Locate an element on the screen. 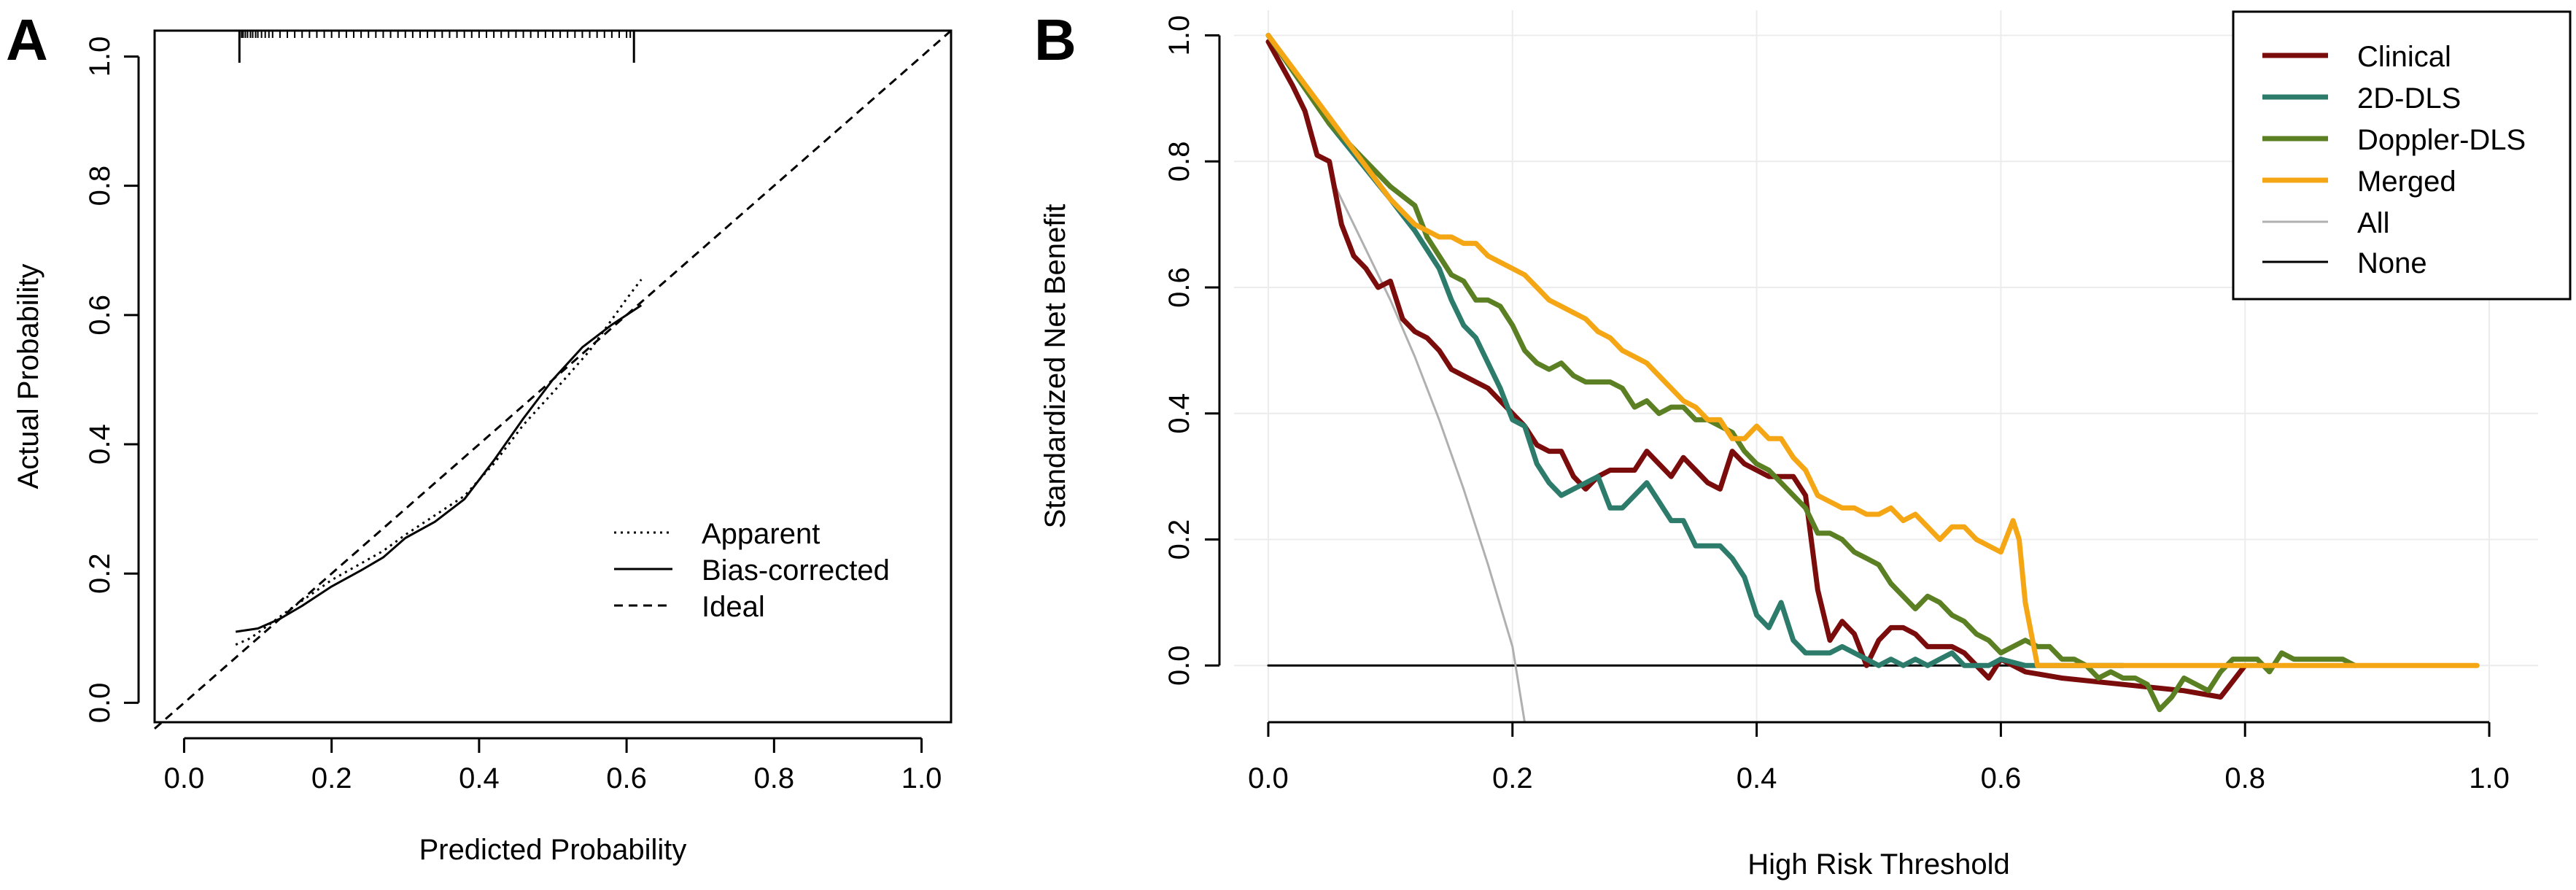 The width and height of the screenshot is (2576, 890). panel-a-y-axis-label: Actual Probability is located at coordinates (28, 376).